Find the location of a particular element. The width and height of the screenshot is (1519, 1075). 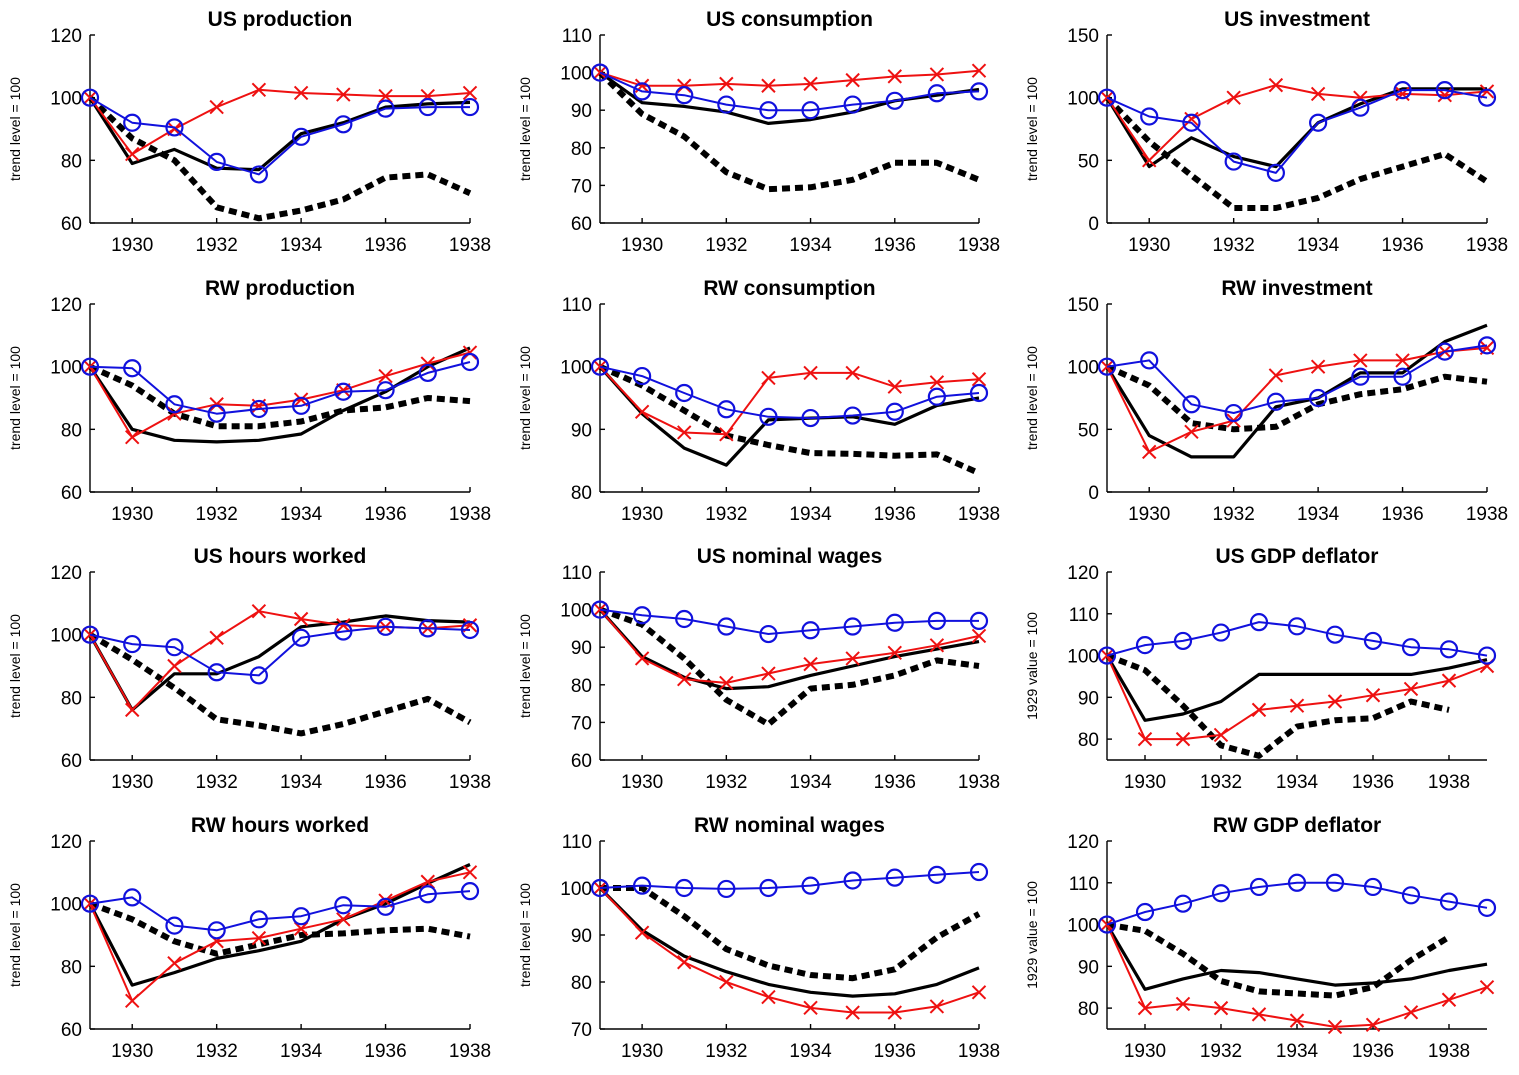

x-tick-label: 1936 is located at coordinates (895, 782).